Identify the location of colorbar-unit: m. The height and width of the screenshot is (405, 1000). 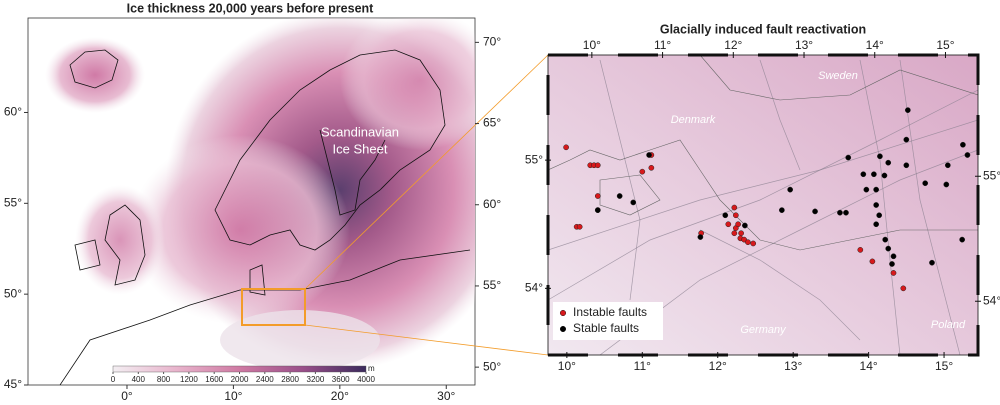
(371, 368).